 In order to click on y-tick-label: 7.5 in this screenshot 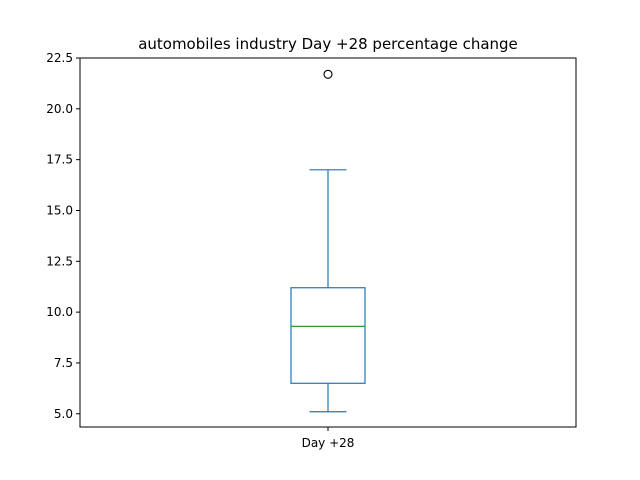, I will do `click(63, 363)`.